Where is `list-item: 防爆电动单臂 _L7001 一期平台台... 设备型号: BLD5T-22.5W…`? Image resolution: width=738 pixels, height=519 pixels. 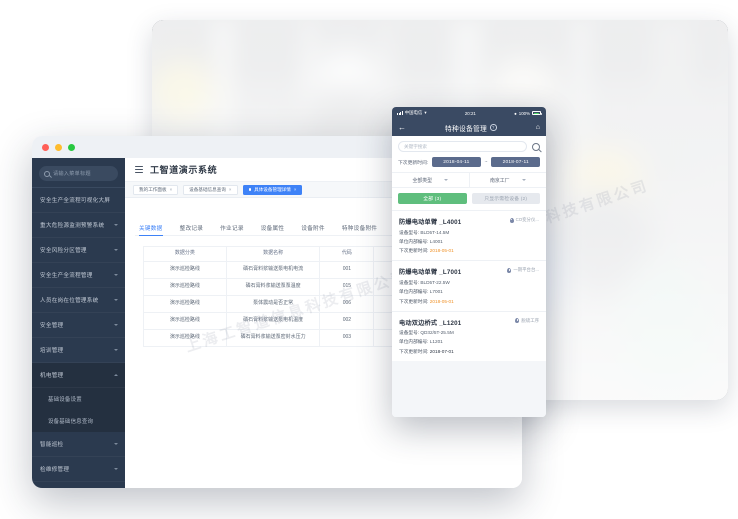 list-item: 防爆电动单臂 _L7001 一期平台台... 设备型号: BLD5T-22.5W… is located at coordinates (469, 285).